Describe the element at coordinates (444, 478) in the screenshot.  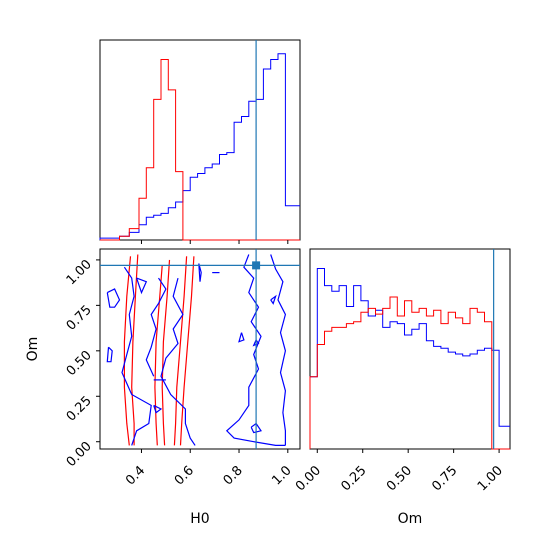
I see `om-x-tick-label-3: 0.75` at that location.